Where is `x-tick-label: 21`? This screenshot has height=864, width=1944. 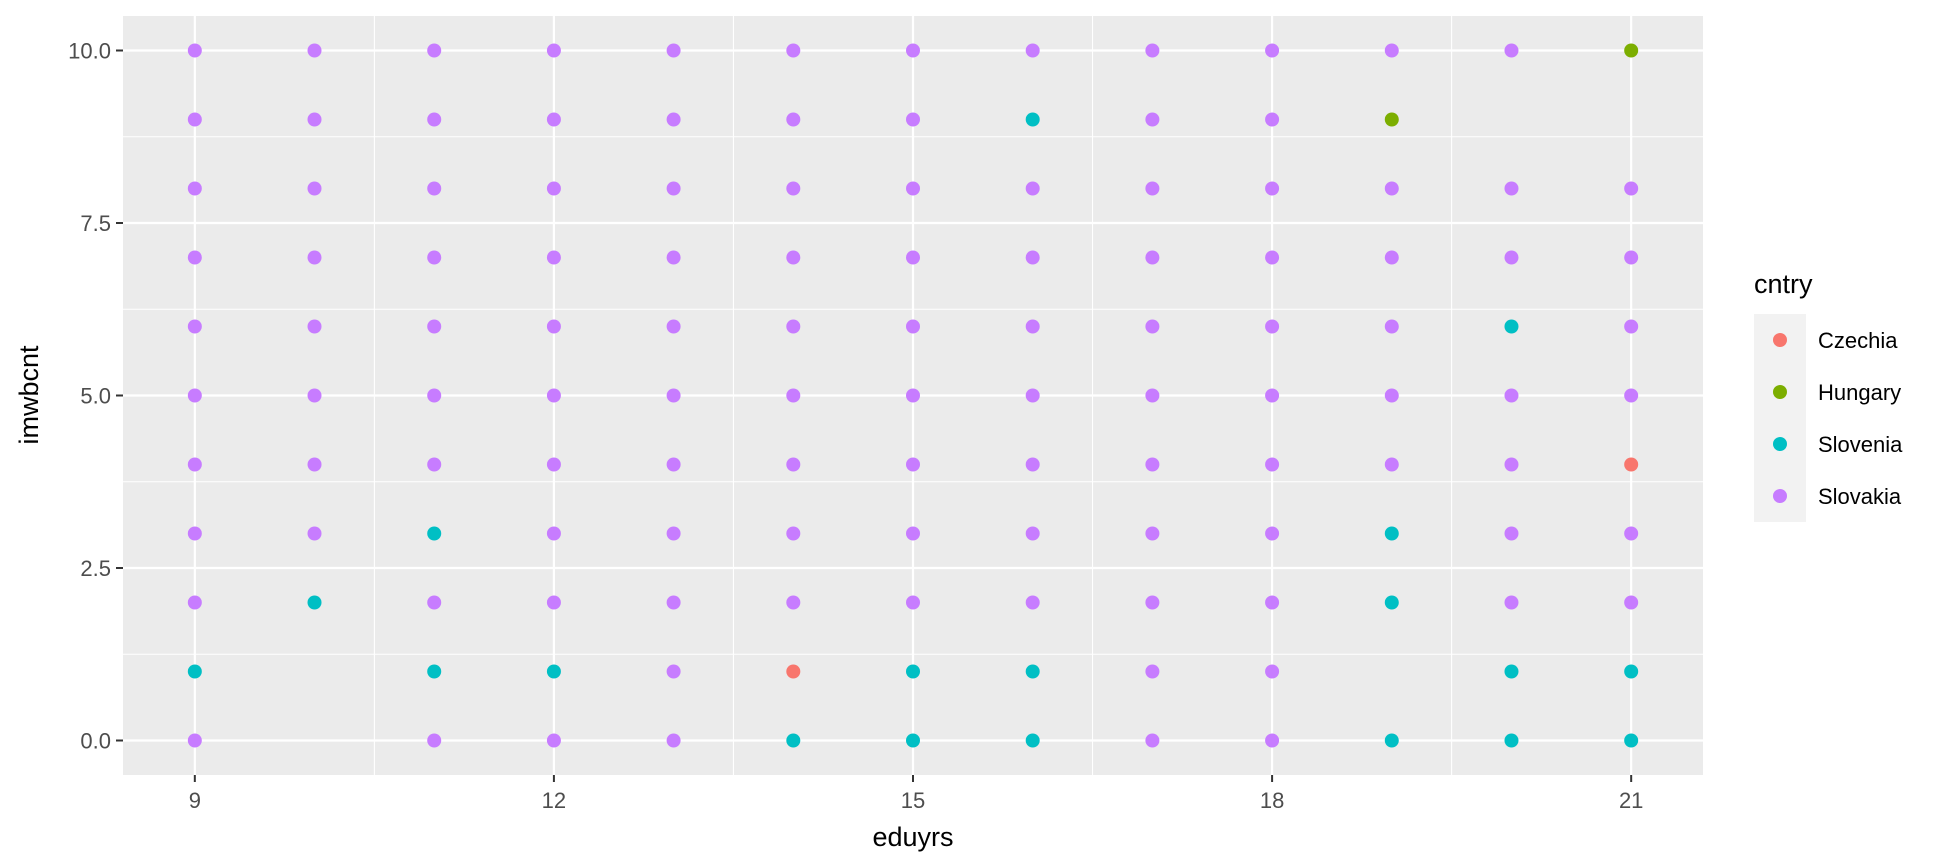
x-tick-label: 21 is located at coordinates (1631, 800).